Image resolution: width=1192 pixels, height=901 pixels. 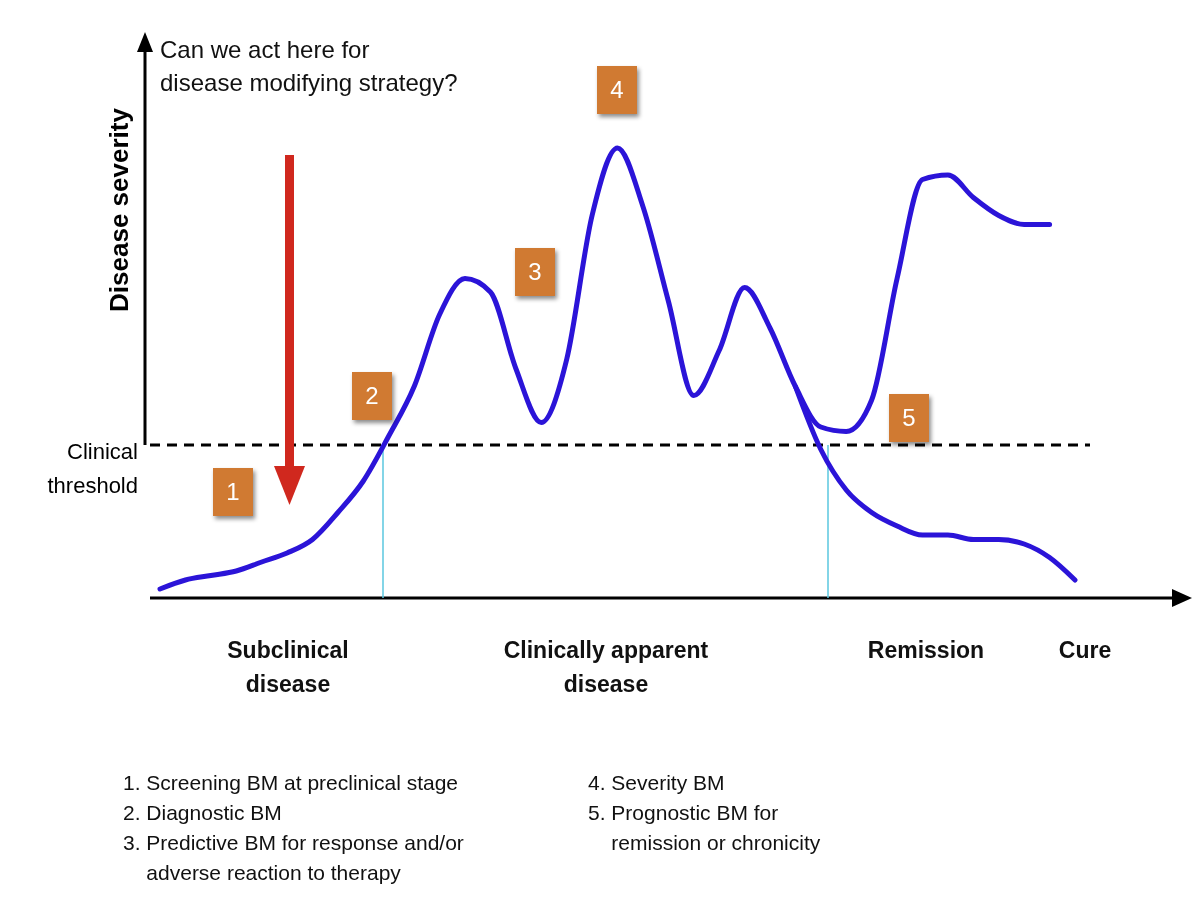 What do you see at coordinates (656, 782) in the screenshot?
I see `text: 4. Severity BM` at bounding box center [656, 782].